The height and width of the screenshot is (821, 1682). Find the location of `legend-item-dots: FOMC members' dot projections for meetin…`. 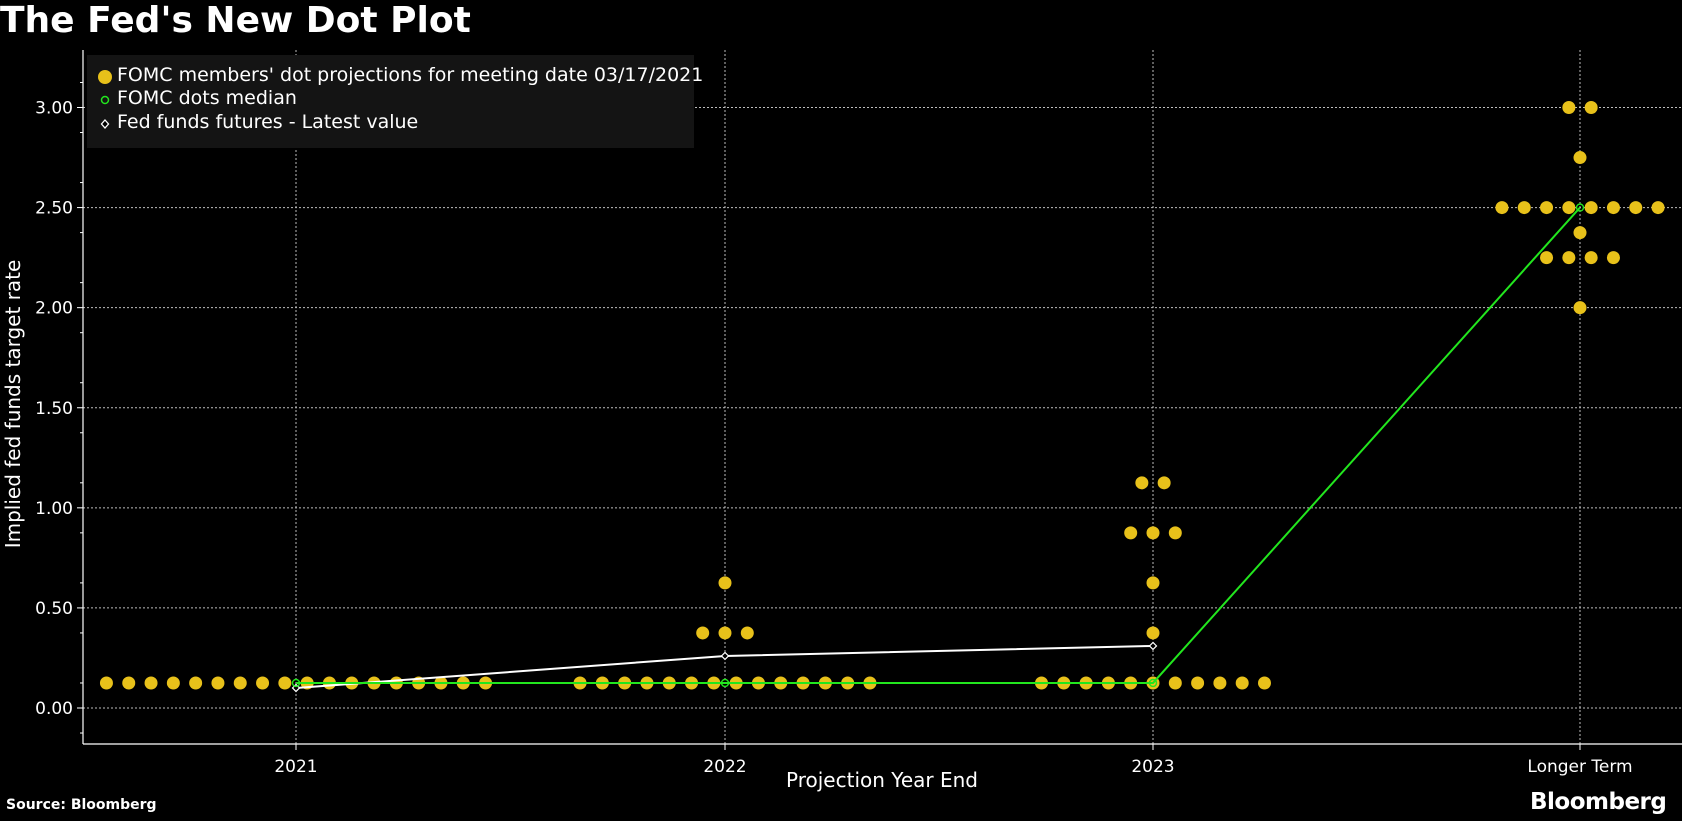

legend-item-dots: FOMC members' dot projections for meetin… is located at coordinates (400, 75).